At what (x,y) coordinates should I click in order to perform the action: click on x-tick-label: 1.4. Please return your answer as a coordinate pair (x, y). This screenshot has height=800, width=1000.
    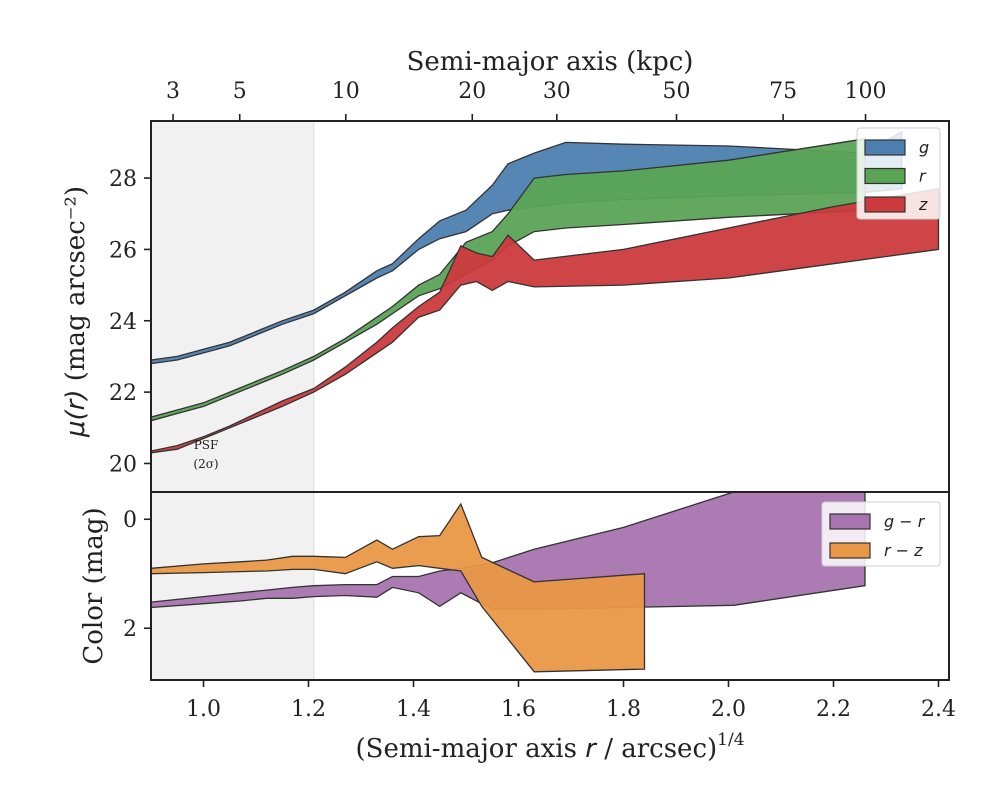
    Looking at the image, I should click on (413, 709).